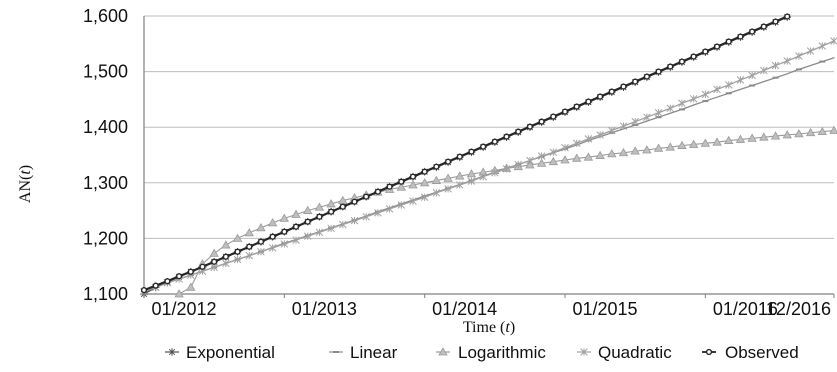 The width and height of the screenshot is (837, 372). What do you see at coordinates (604, 309) in the screenshot?
I see `x-tick-label: 01/2015` at bounding box center [604, 309].